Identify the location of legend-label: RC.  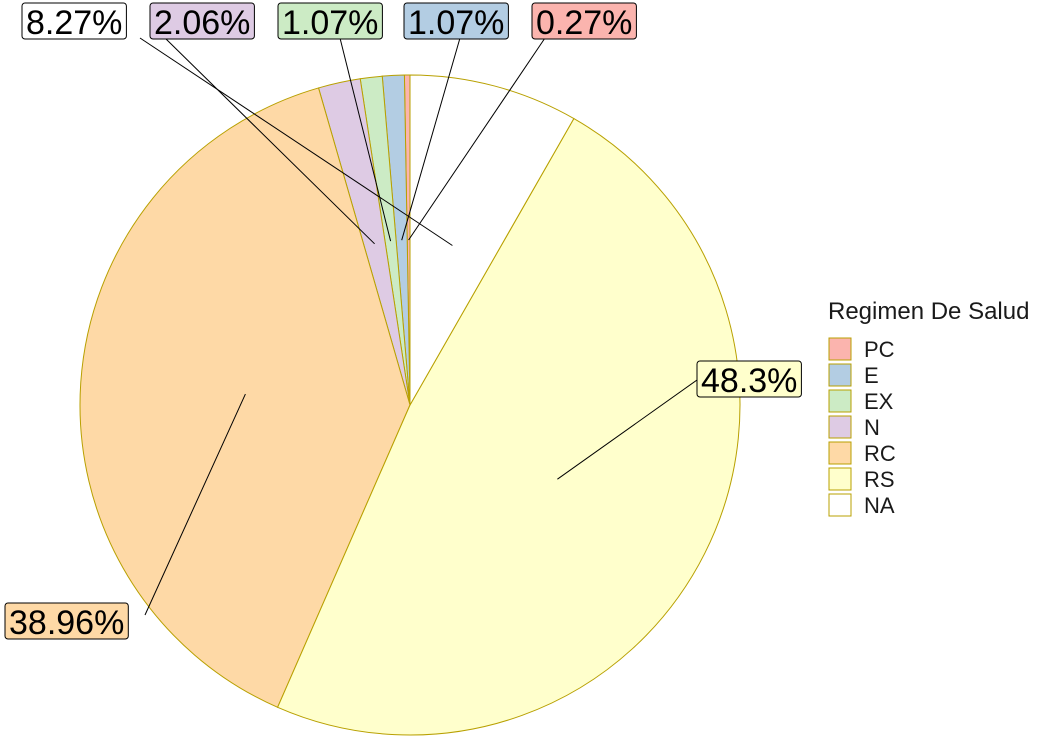
(880, 453).